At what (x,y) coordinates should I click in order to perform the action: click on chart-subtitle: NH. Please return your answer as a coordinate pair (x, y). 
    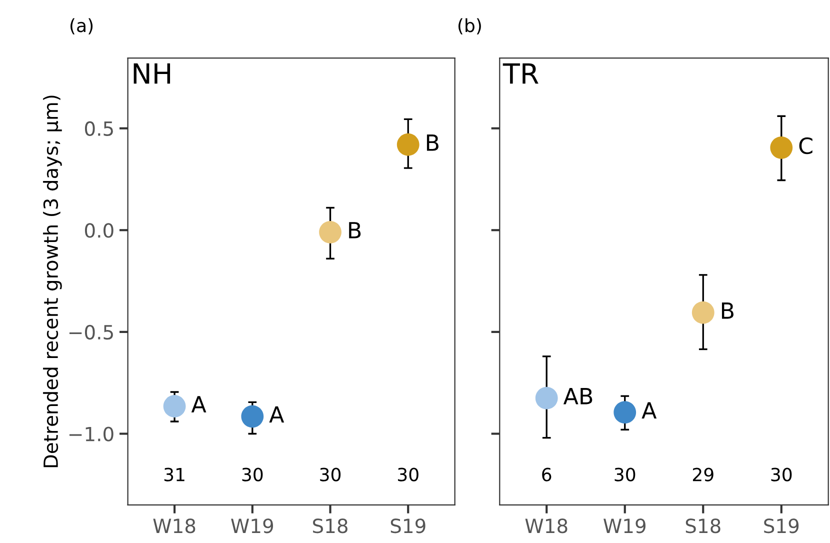
    Looking at the image, I should click on (152, 73).